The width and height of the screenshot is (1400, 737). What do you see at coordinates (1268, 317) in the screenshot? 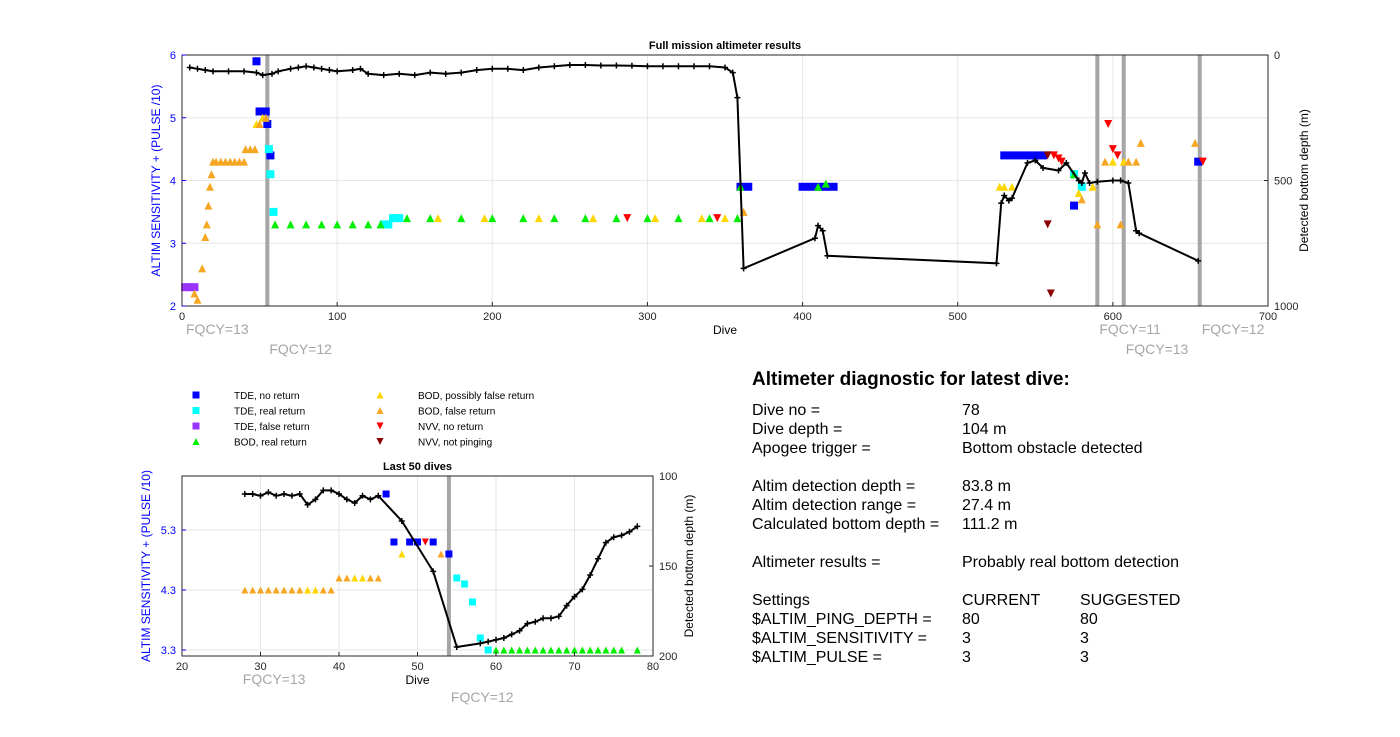
I see `x-tick-label: 700` at bounding box center [1268, 317].